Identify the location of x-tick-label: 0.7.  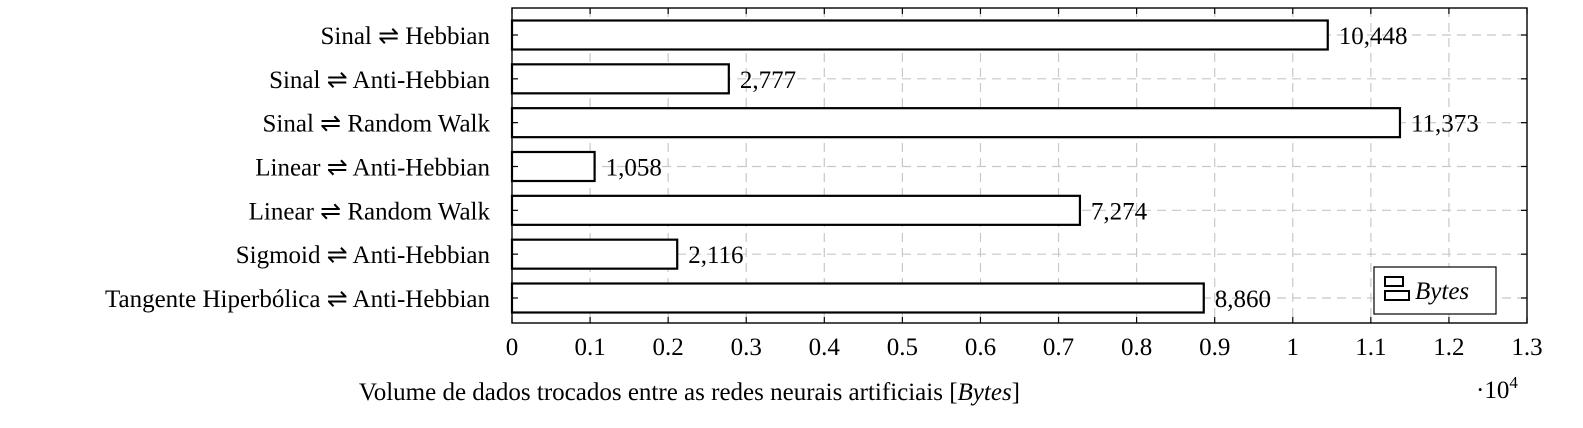
(1058, 347).